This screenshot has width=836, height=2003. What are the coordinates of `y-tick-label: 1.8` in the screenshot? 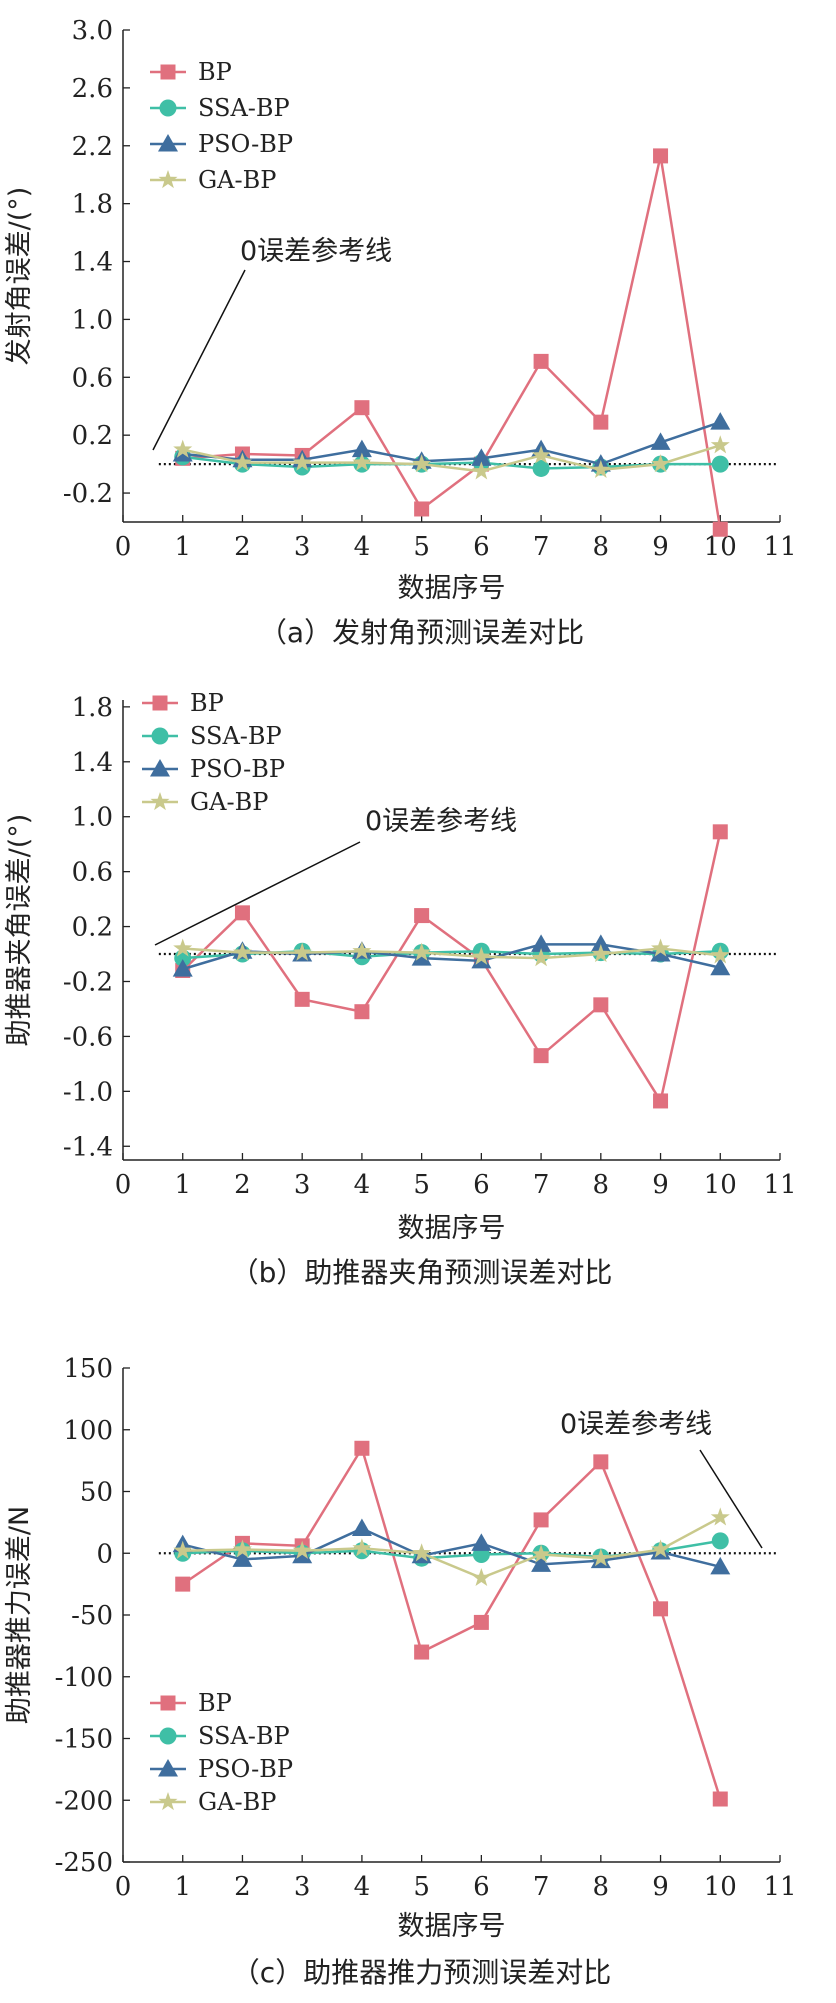 It's located at (92, 205).